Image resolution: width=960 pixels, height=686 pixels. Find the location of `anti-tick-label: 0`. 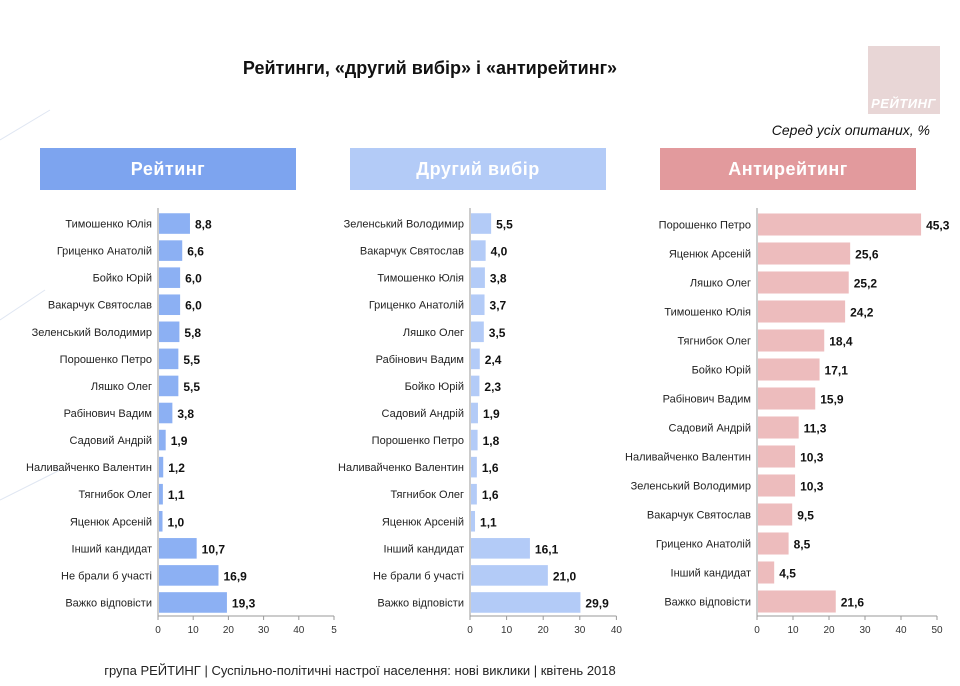

anti-tick-label: 0 is located at coordinates (757, 630).